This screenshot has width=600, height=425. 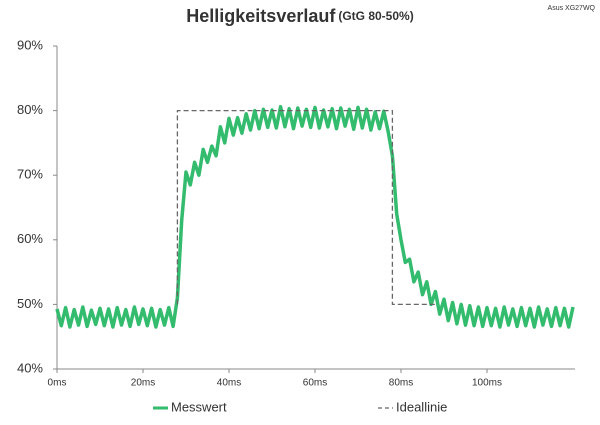 I want to click on x-tick-label: 80ms, so click(x=401, y=383).